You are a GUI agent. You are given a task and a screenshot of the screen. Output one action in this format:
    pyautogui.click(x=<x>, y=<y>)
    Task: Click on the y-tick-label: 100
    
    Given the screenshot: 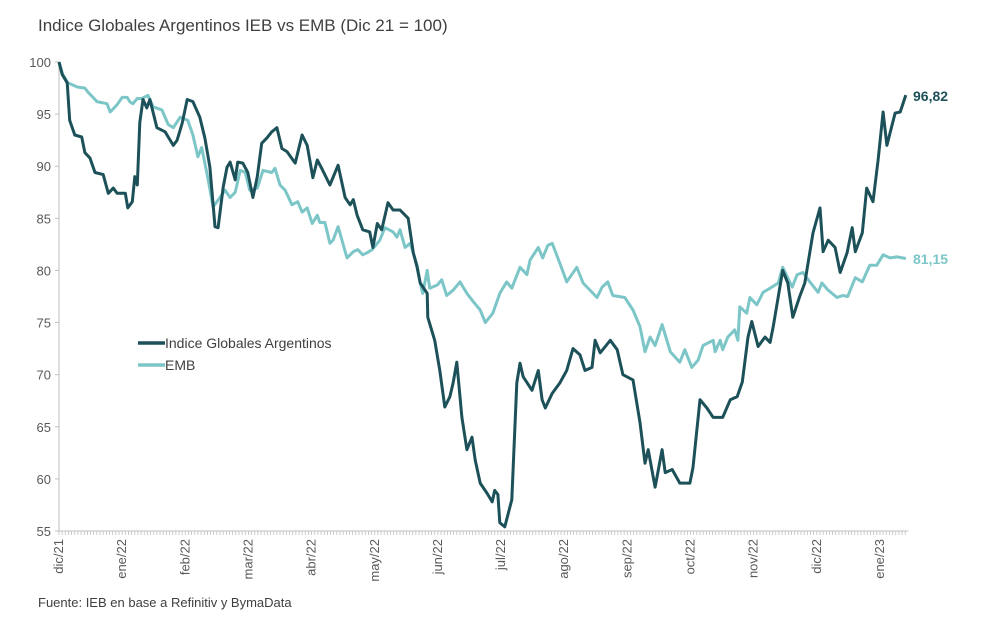 What is the action you would take?
    pyautogui.click(x=40, y=62)
    